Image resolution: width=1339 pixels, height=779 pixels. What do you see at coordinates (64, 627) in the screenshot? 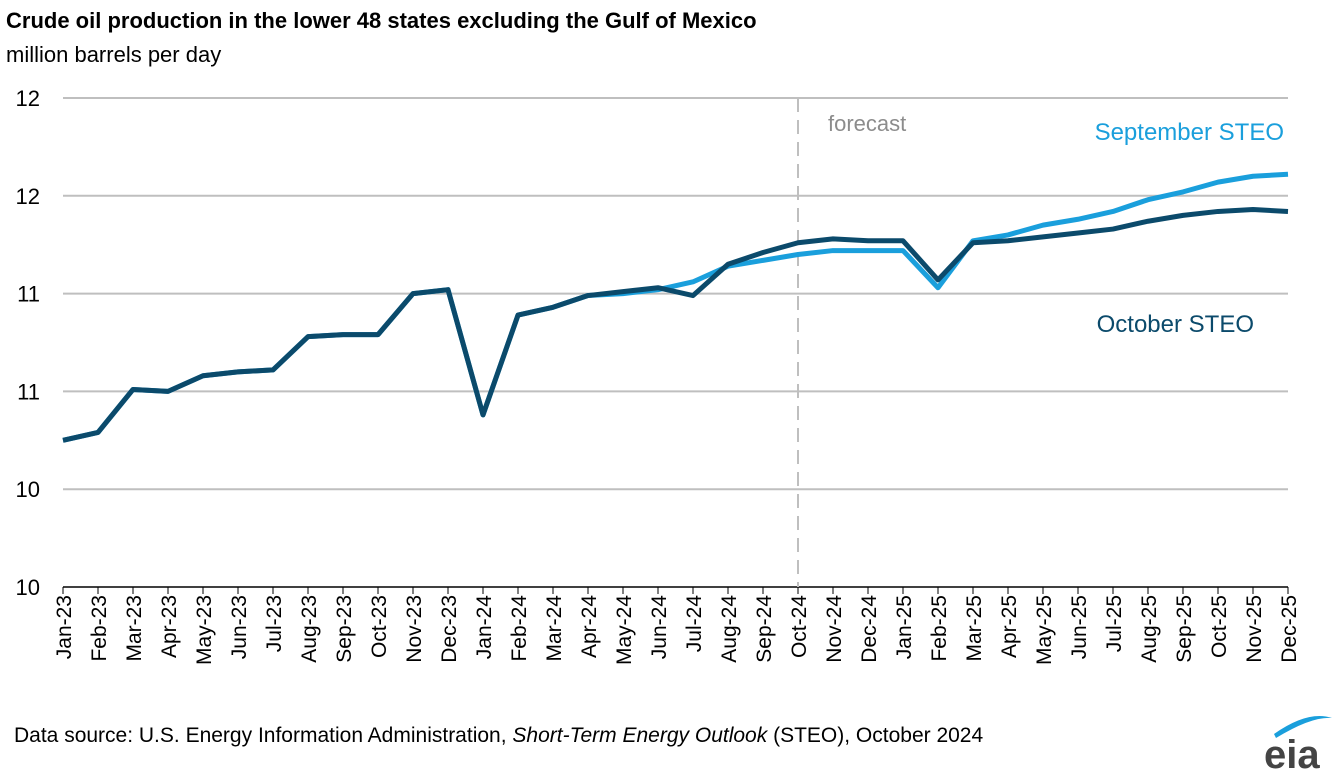
I see `x-tick-label: Jan-23` at bounding box center [64, 627].